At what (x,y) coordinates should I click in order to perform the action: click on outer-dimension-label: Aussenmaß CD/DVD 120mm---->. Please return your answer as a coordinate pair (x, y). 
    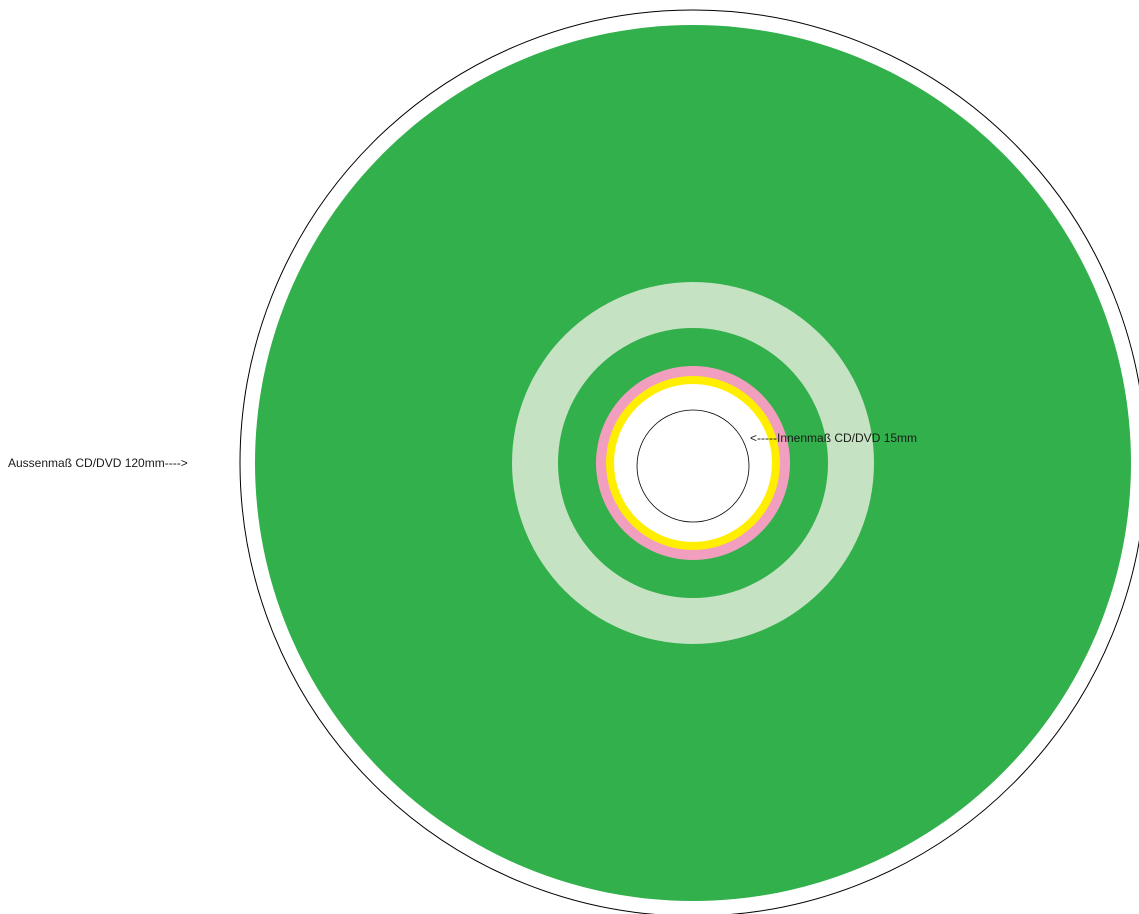
    Looking at the image, I should click on (98, 463).